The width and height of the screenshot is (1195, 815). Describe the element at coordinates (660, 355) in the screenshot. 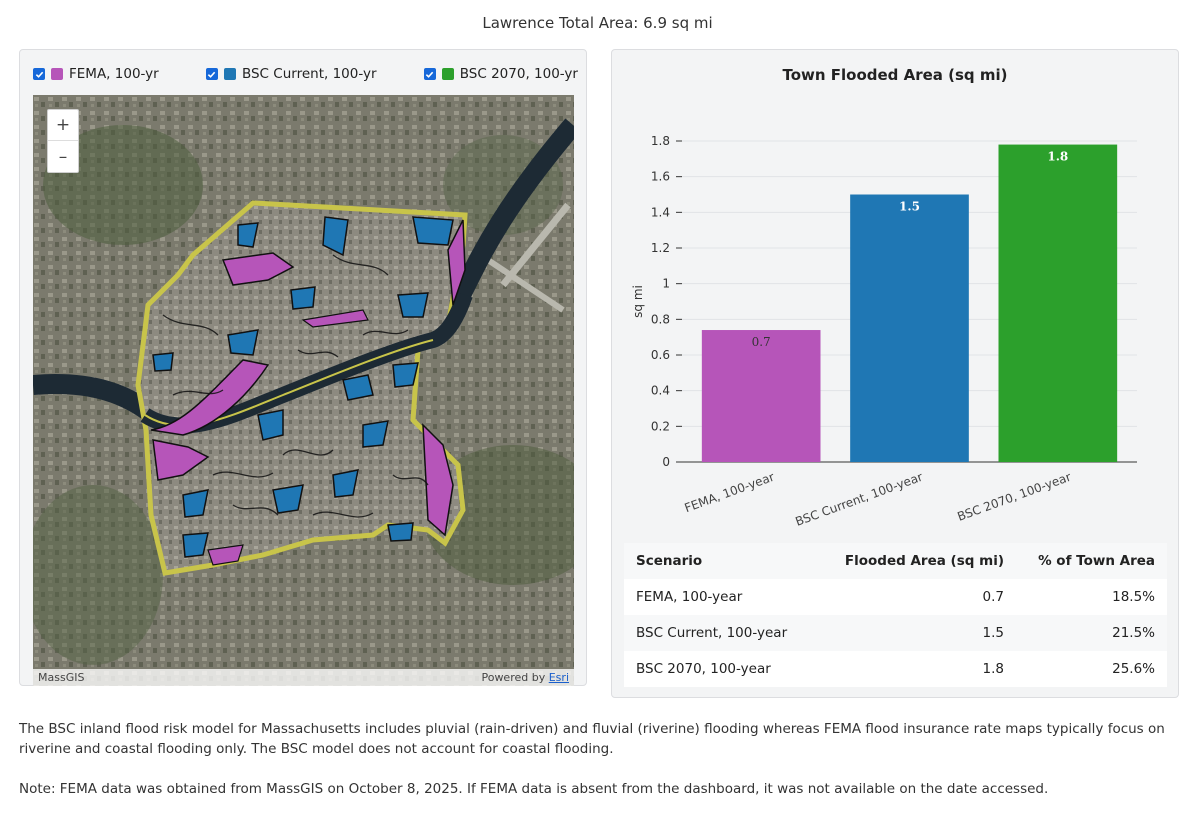

I see `y-tick-label: 0.6` at that location.